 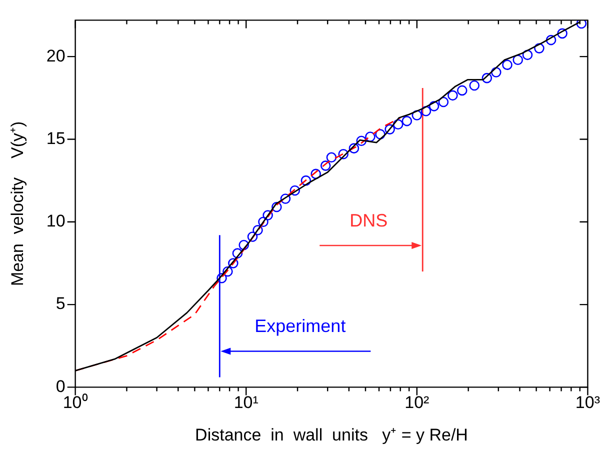 I want to click on y-tick-label: 0, so click(x=61, y=386).